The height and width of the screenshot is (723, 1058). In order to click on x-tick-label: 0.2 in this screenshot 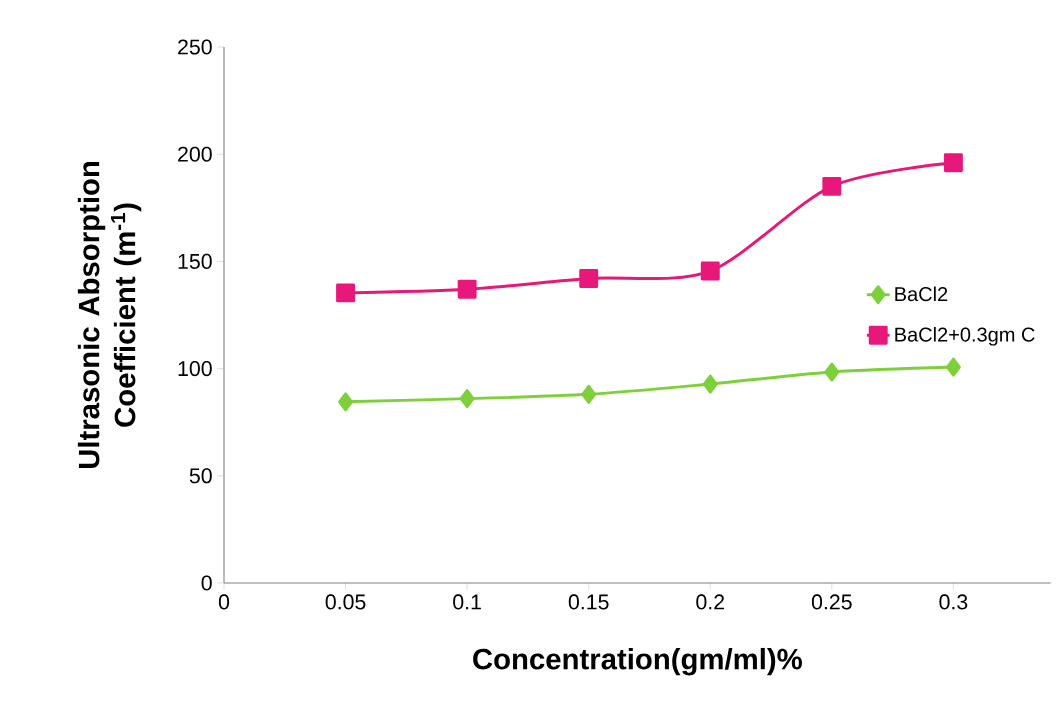, I will do `click(710, 602)`.